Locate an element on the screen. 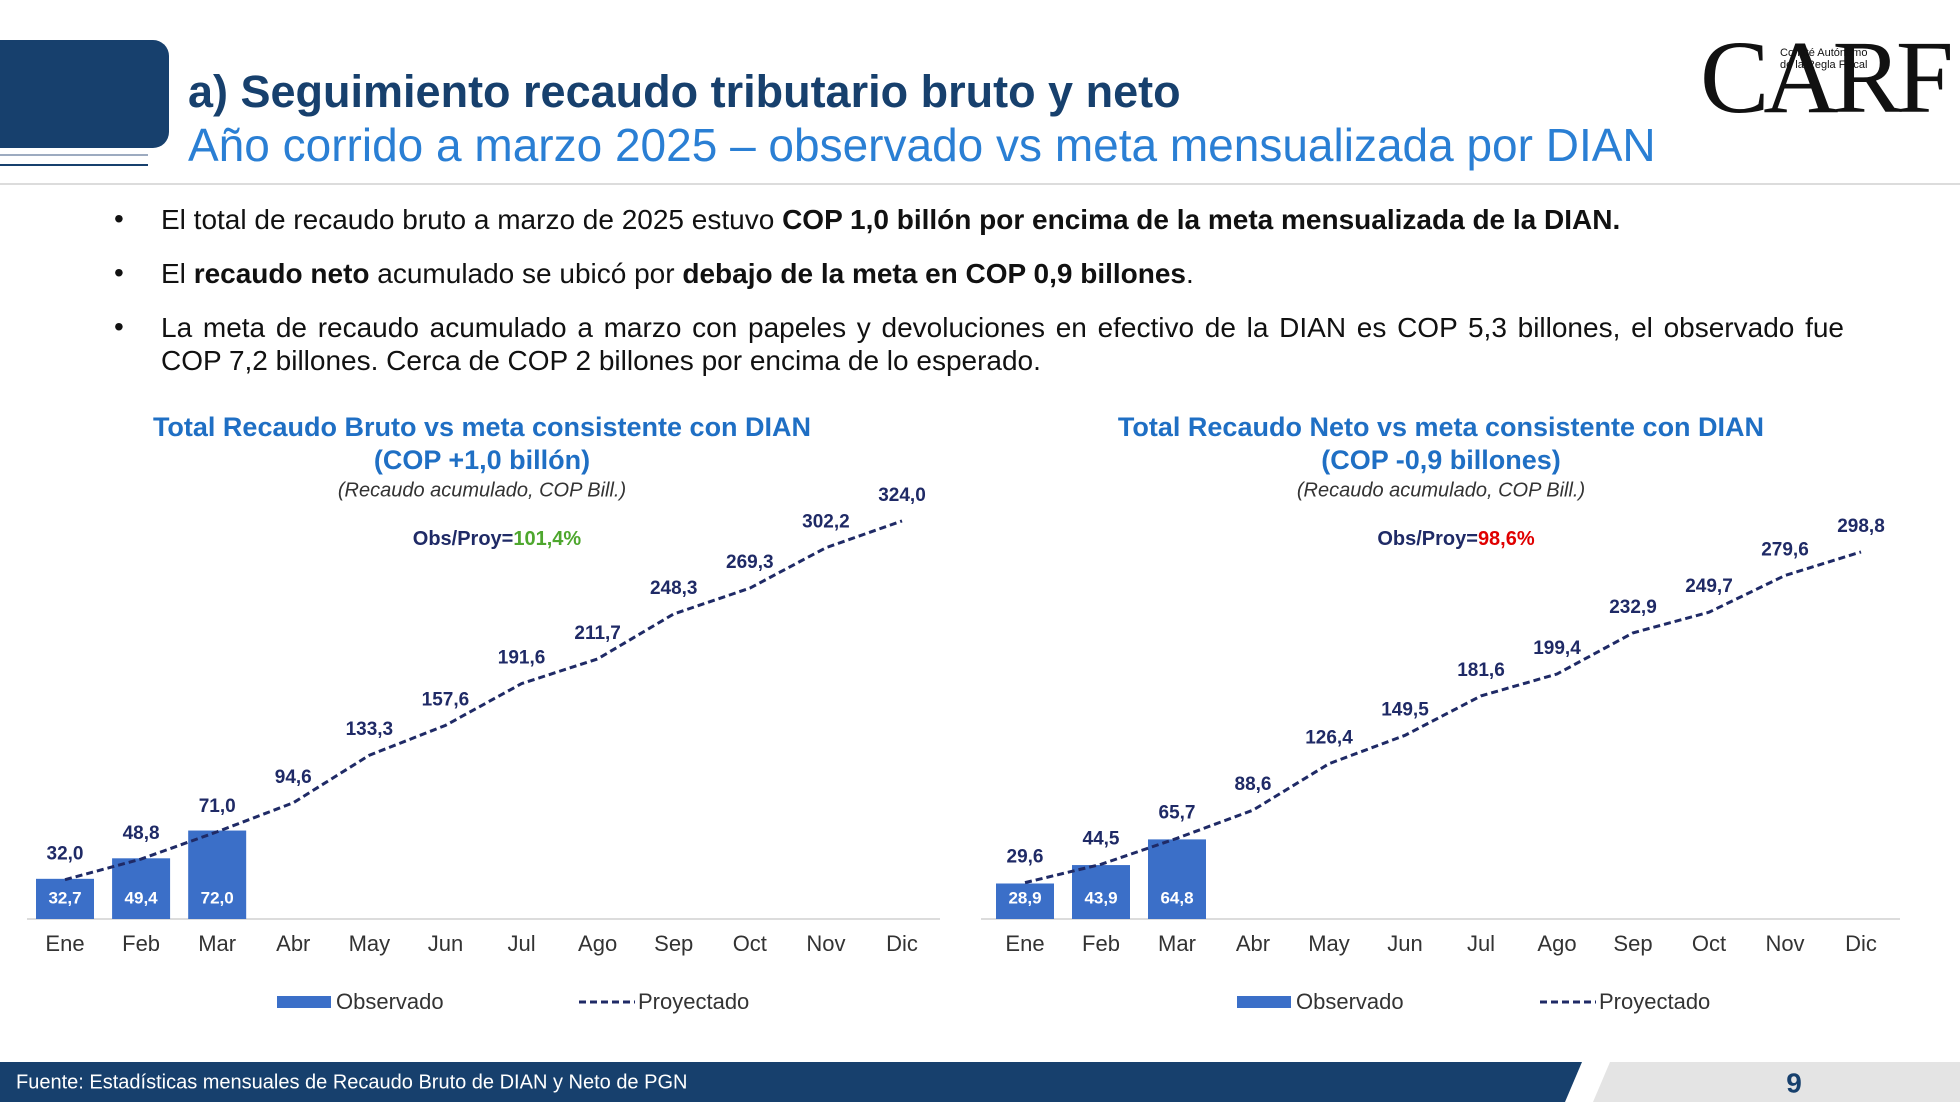  chart-subtitle: (COP +1,0 billón) is located at coordinates (482, 460).